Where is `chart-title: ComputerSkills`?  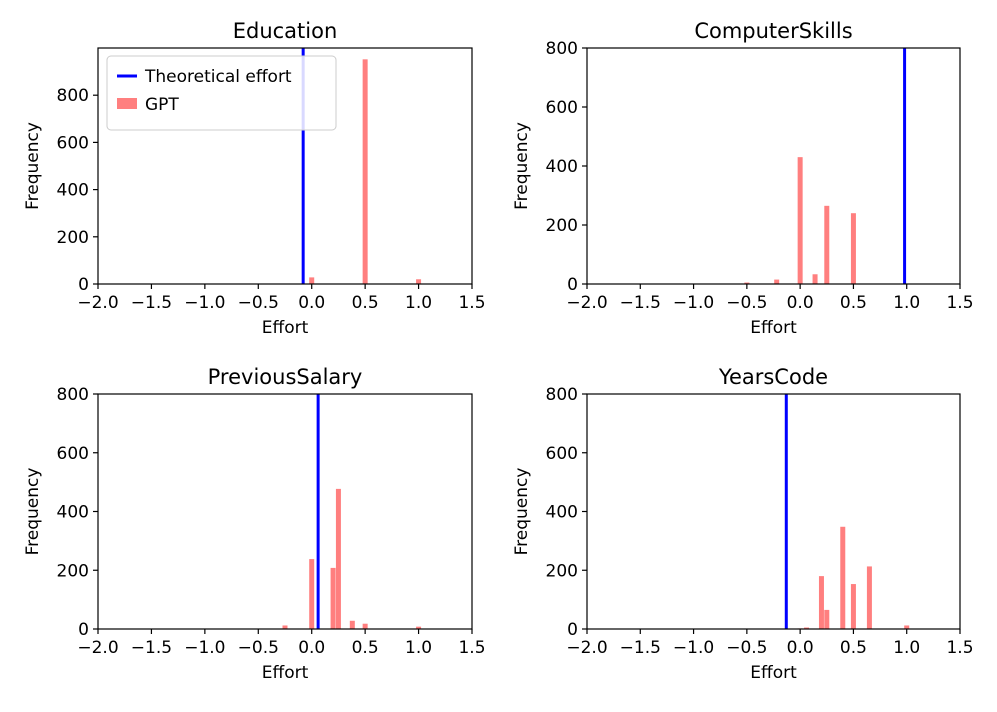 chart-title: ComputerSkills is located at coordinates (773, 31).